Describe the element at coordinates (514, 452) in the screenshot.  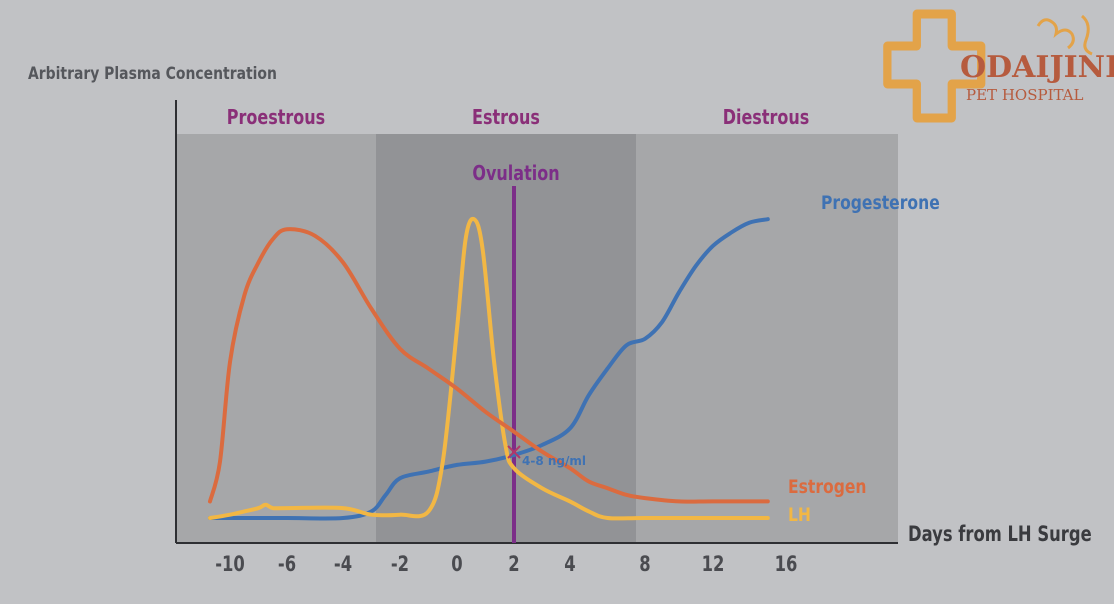
I see `threshold-marker` at that location.